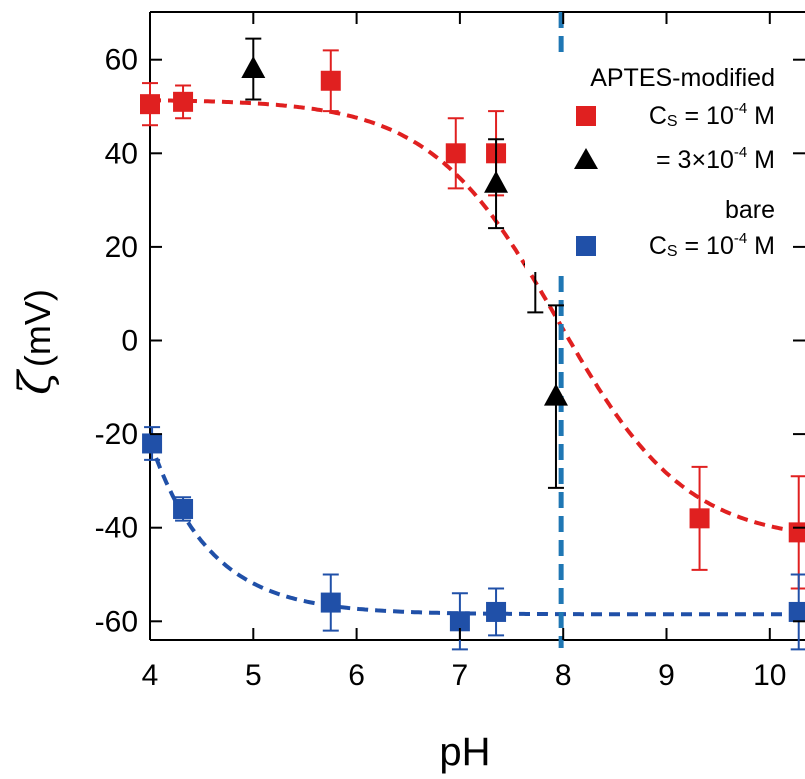 This screenshot has width=805, height=779. Describe the element at coordinates (121, 247) in the screenshot. I see `y-tick-label: 20` at that location.